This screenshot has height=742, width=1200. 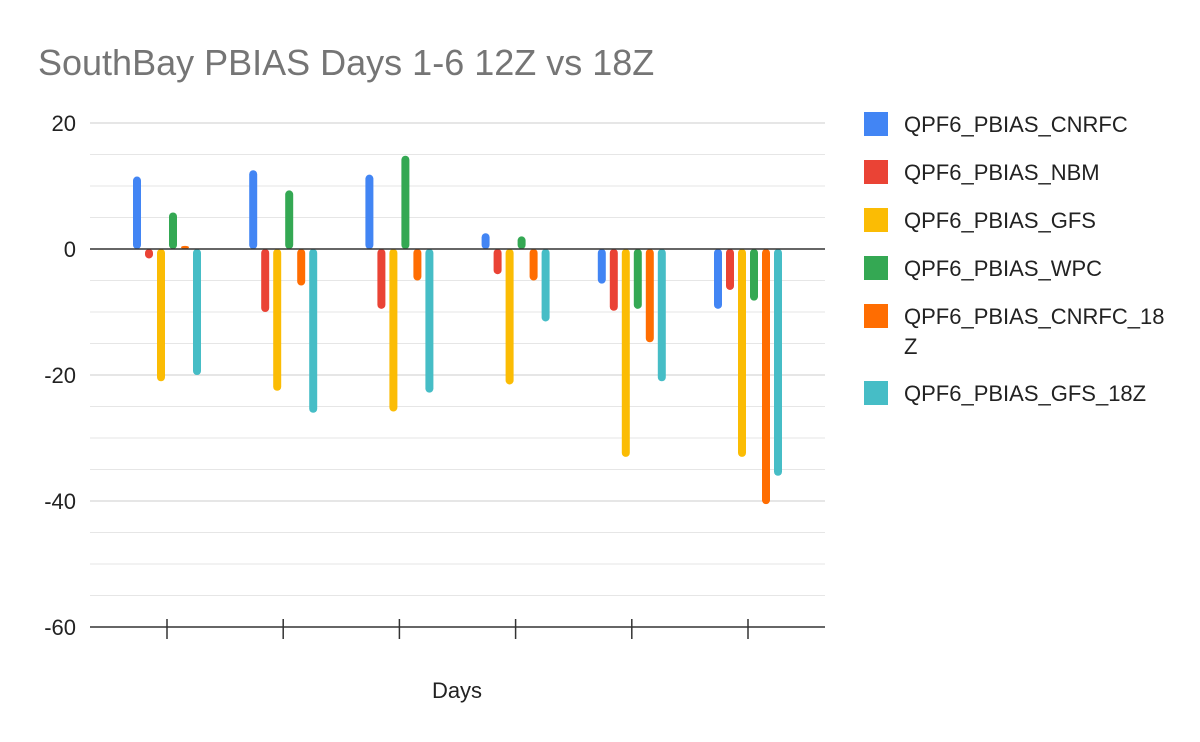 What do you see at coordinates (1003, 268) in the screenshot?
I see `legend-label: QPF6_PBIAS_WPC` at bounding box center [1003, 268].